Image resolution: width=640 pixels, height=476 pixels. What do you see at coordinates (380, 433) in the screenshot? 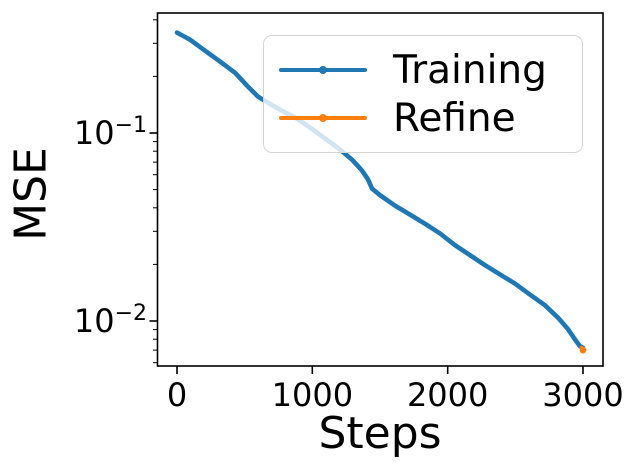
I see `x-axis-label: Steps` at bounding box center [380, 433].